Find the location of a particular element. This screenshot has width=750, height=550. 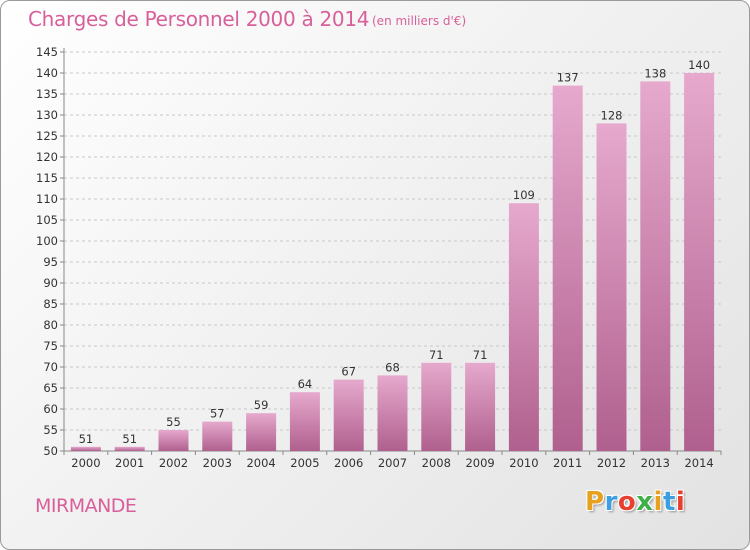

logo-letter: P is located at coordinates (595, 502).